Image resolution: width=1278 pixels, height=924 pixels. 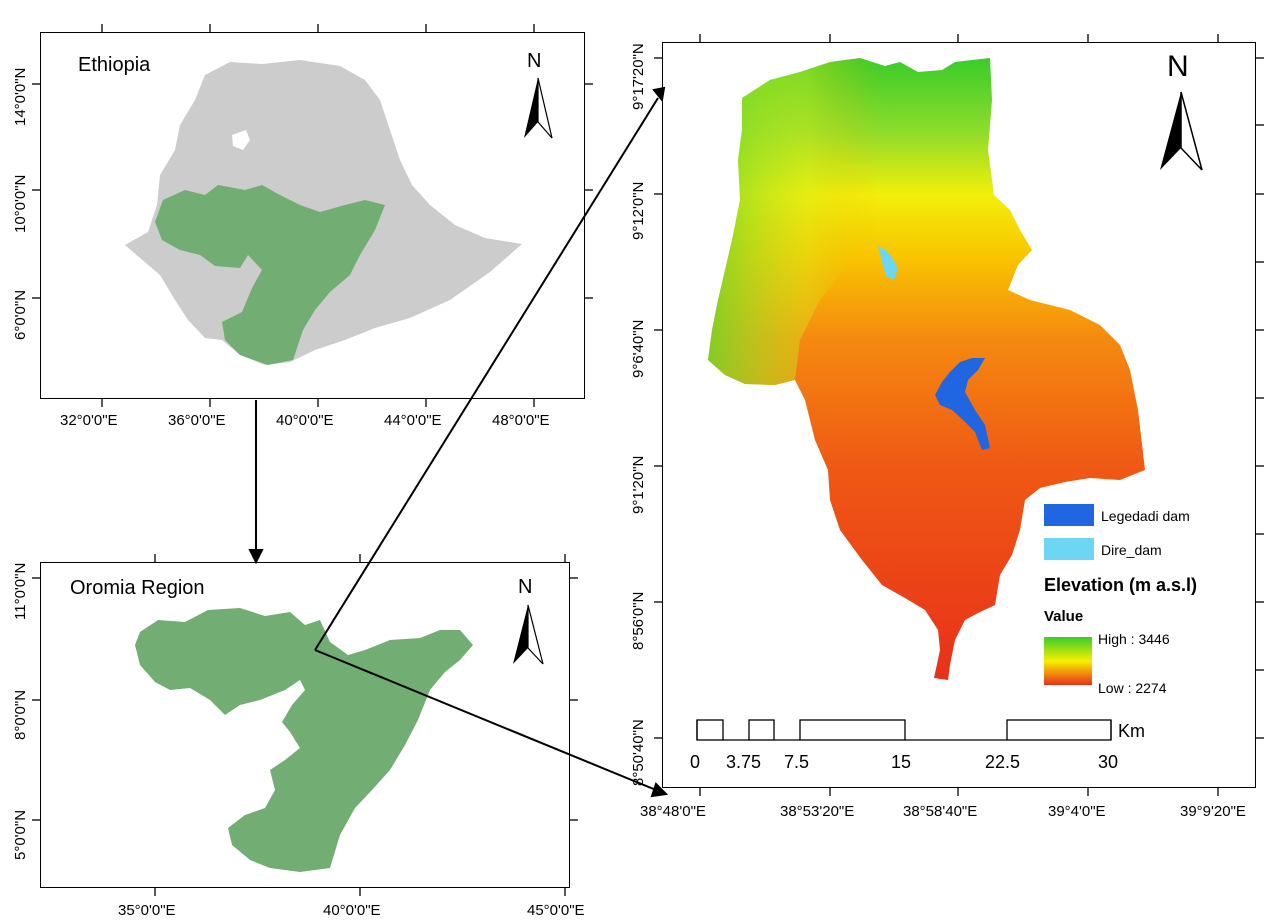 I want to click on ethiopia-x-tick: 36°0'0"E, so click(x=197, y=420).